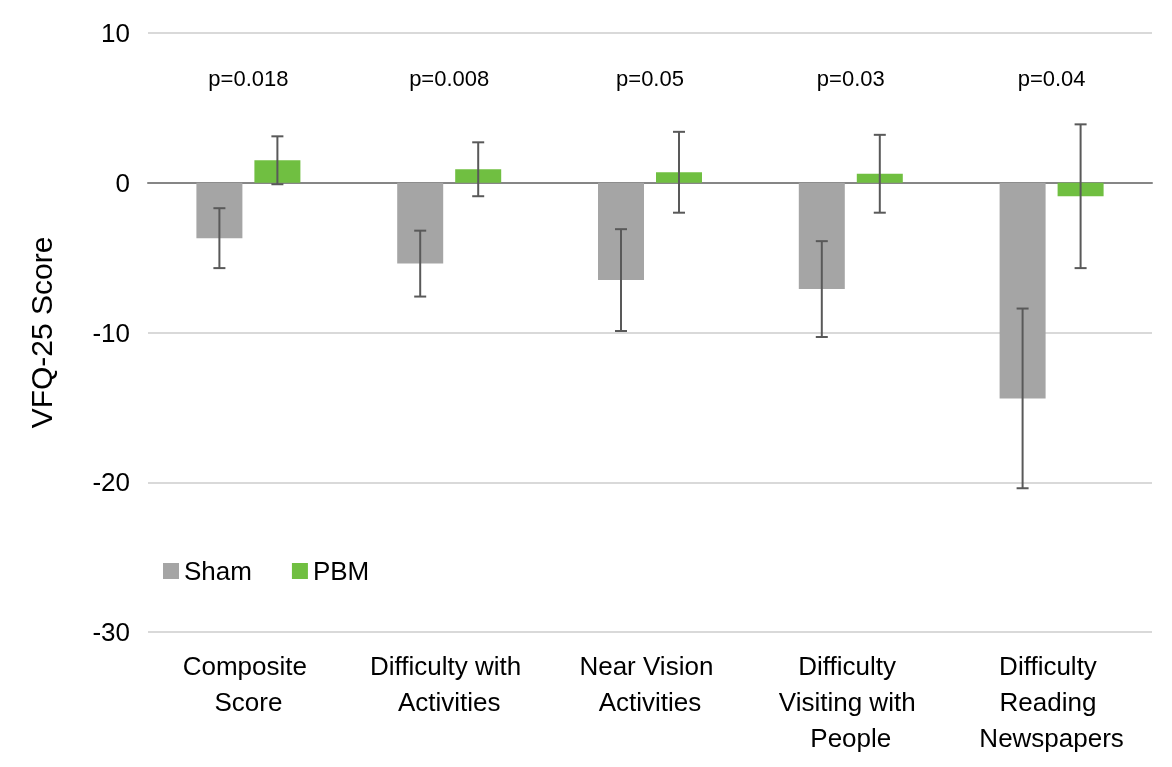 This screenshot has width=1172, height=767. What do you see at coordinates (1051, 702) in the screenshot?
I see `x-tick-label: Difficulty Reading Newspapers` at bounding box center [1051, 702].